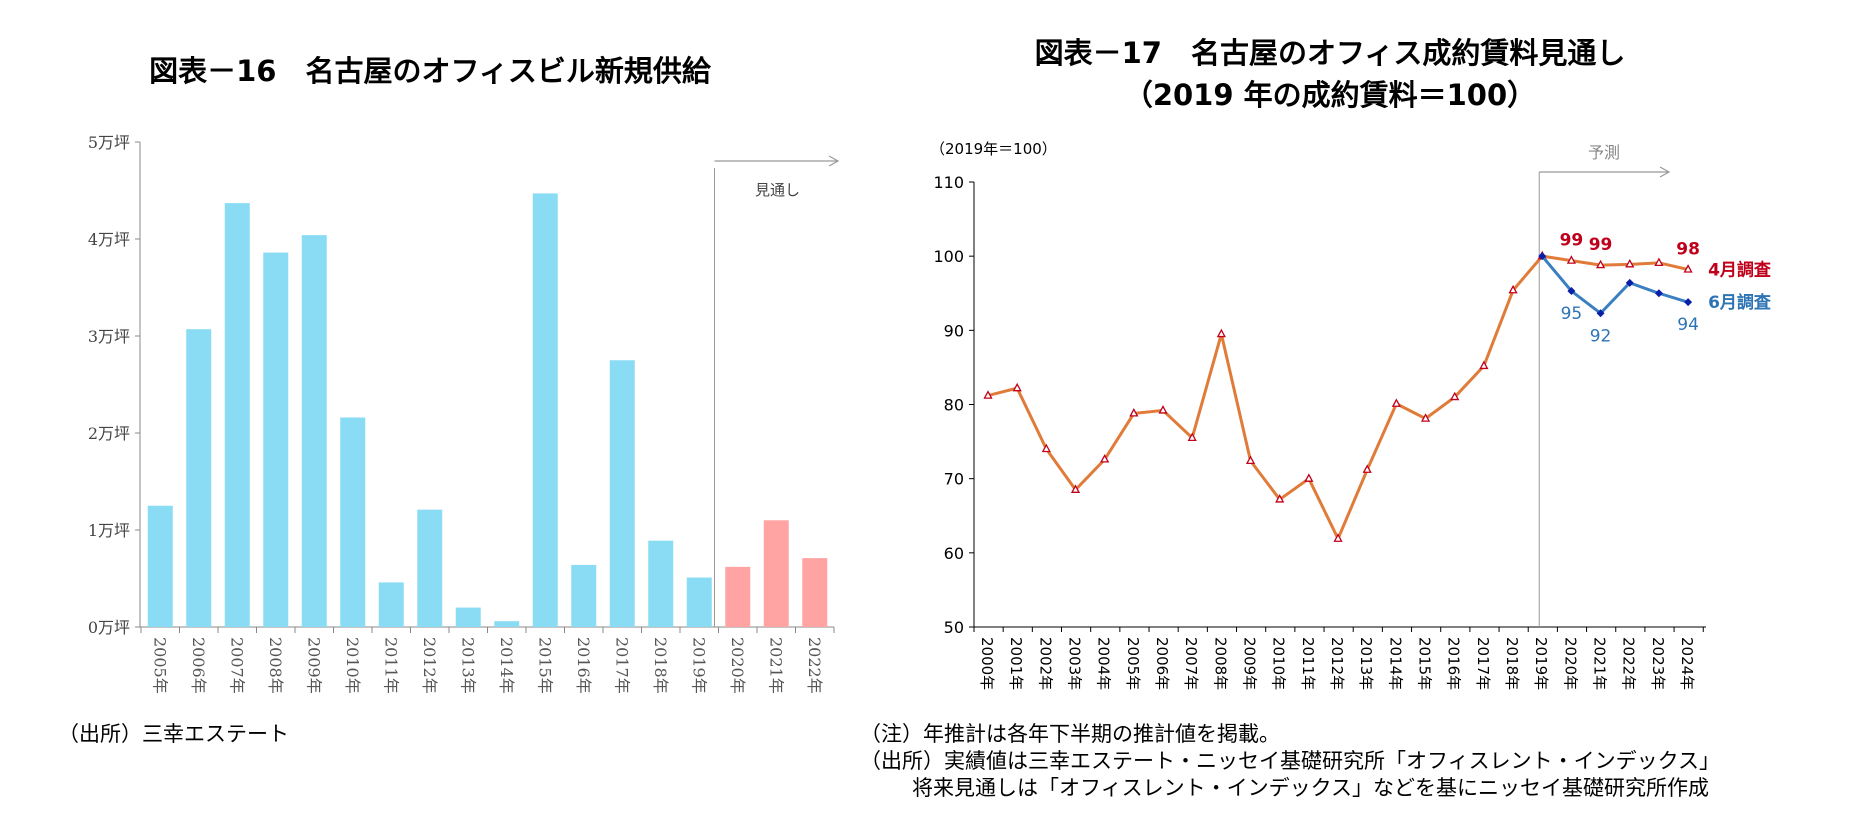 The width and height of the screenshot is (1853, 839). Describe the element at coordinates (1337, 663) in the screenshot. I see `x-tick-label: 2012年` at that location.